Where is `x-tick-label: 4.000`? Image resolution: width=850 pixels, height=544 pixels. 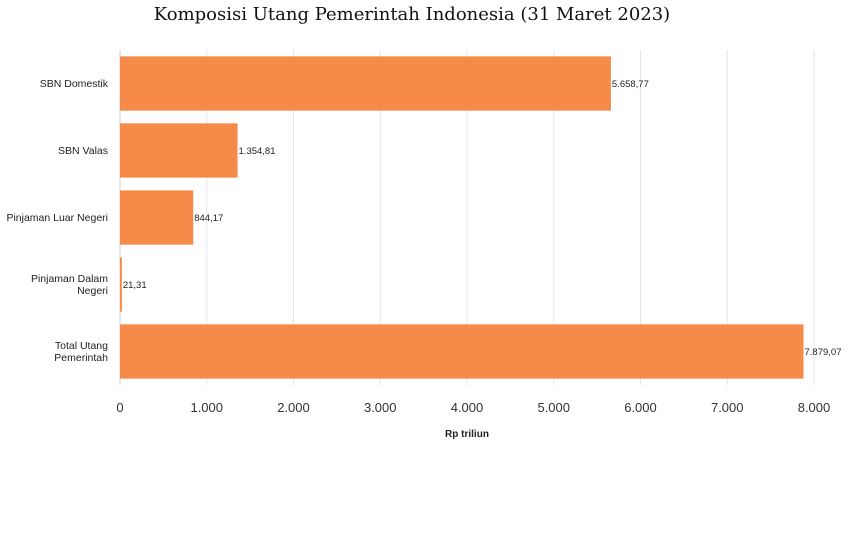 x-tick-label: 4.000 is located at coordinates (467, 407).